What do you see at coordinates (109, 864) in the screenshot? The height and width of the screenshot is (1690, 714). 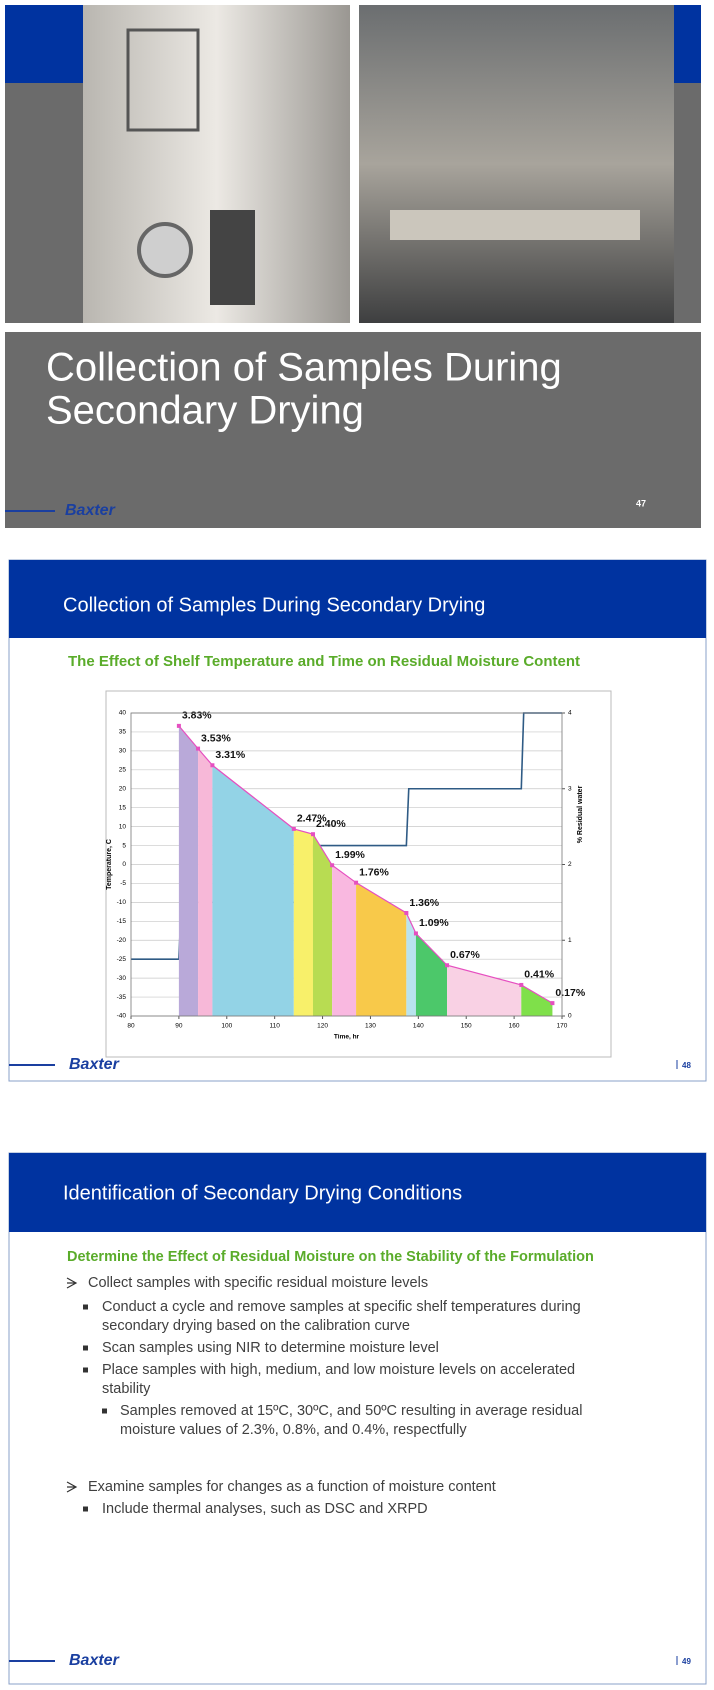 I see `y-axis-title: Temperature, C` at bounding box center [109, 864].